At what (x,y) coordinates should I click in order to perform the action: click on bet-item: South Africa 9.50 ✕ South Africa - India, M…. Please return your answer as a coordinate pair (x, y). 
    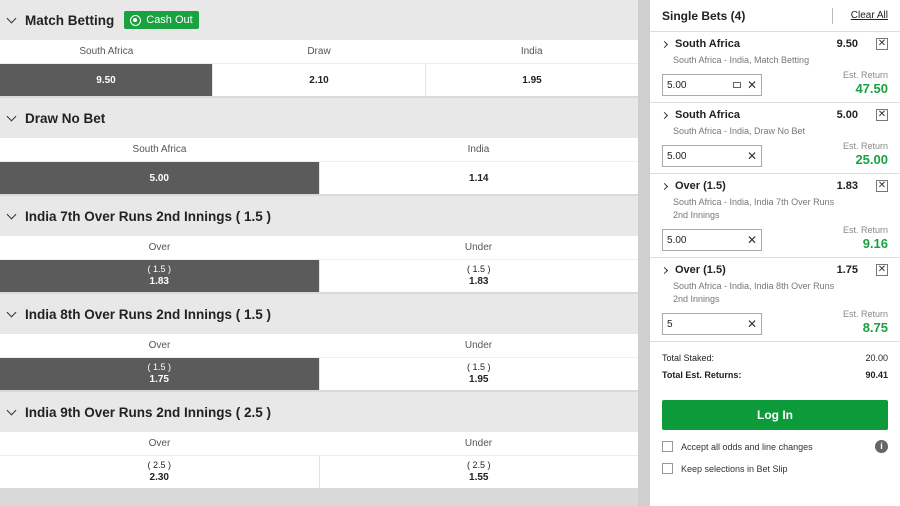
    Looking at the image, I should click on (775, 67).